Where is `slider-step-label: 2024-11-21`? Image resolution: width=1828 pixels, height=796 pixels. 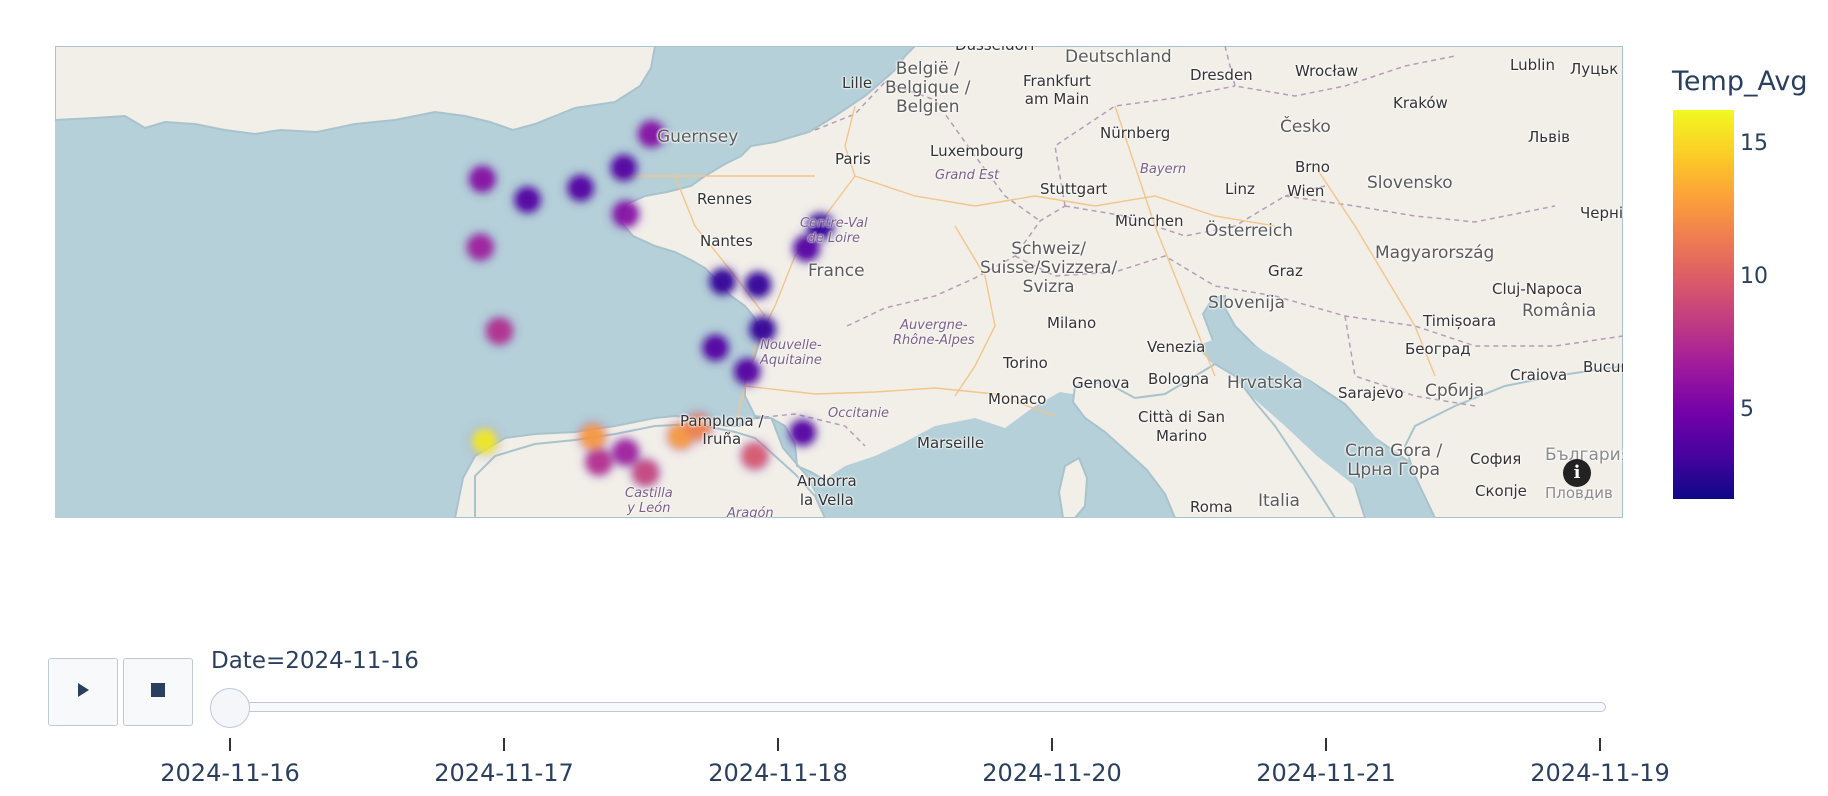
slider-step-label: 2024-11-21 is located at coordinates (1326, 773).